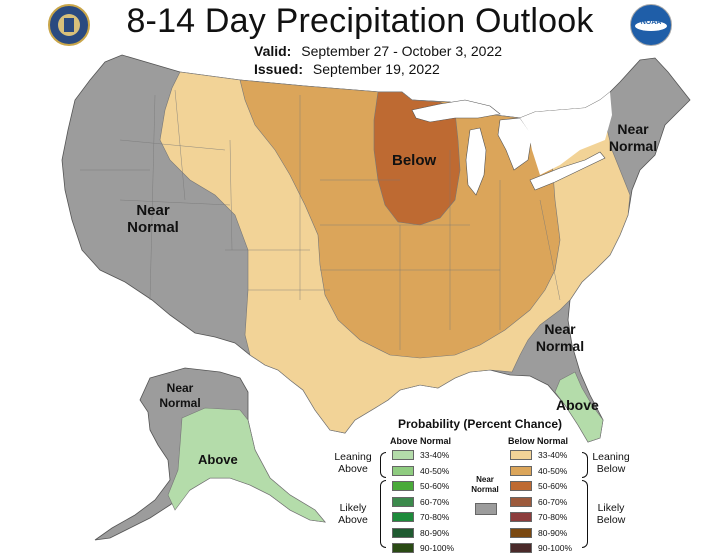  Describe the element at coordinates (485, 484) in the screenshot. I see `legend-near-normal-label: Near Normal` at that location.